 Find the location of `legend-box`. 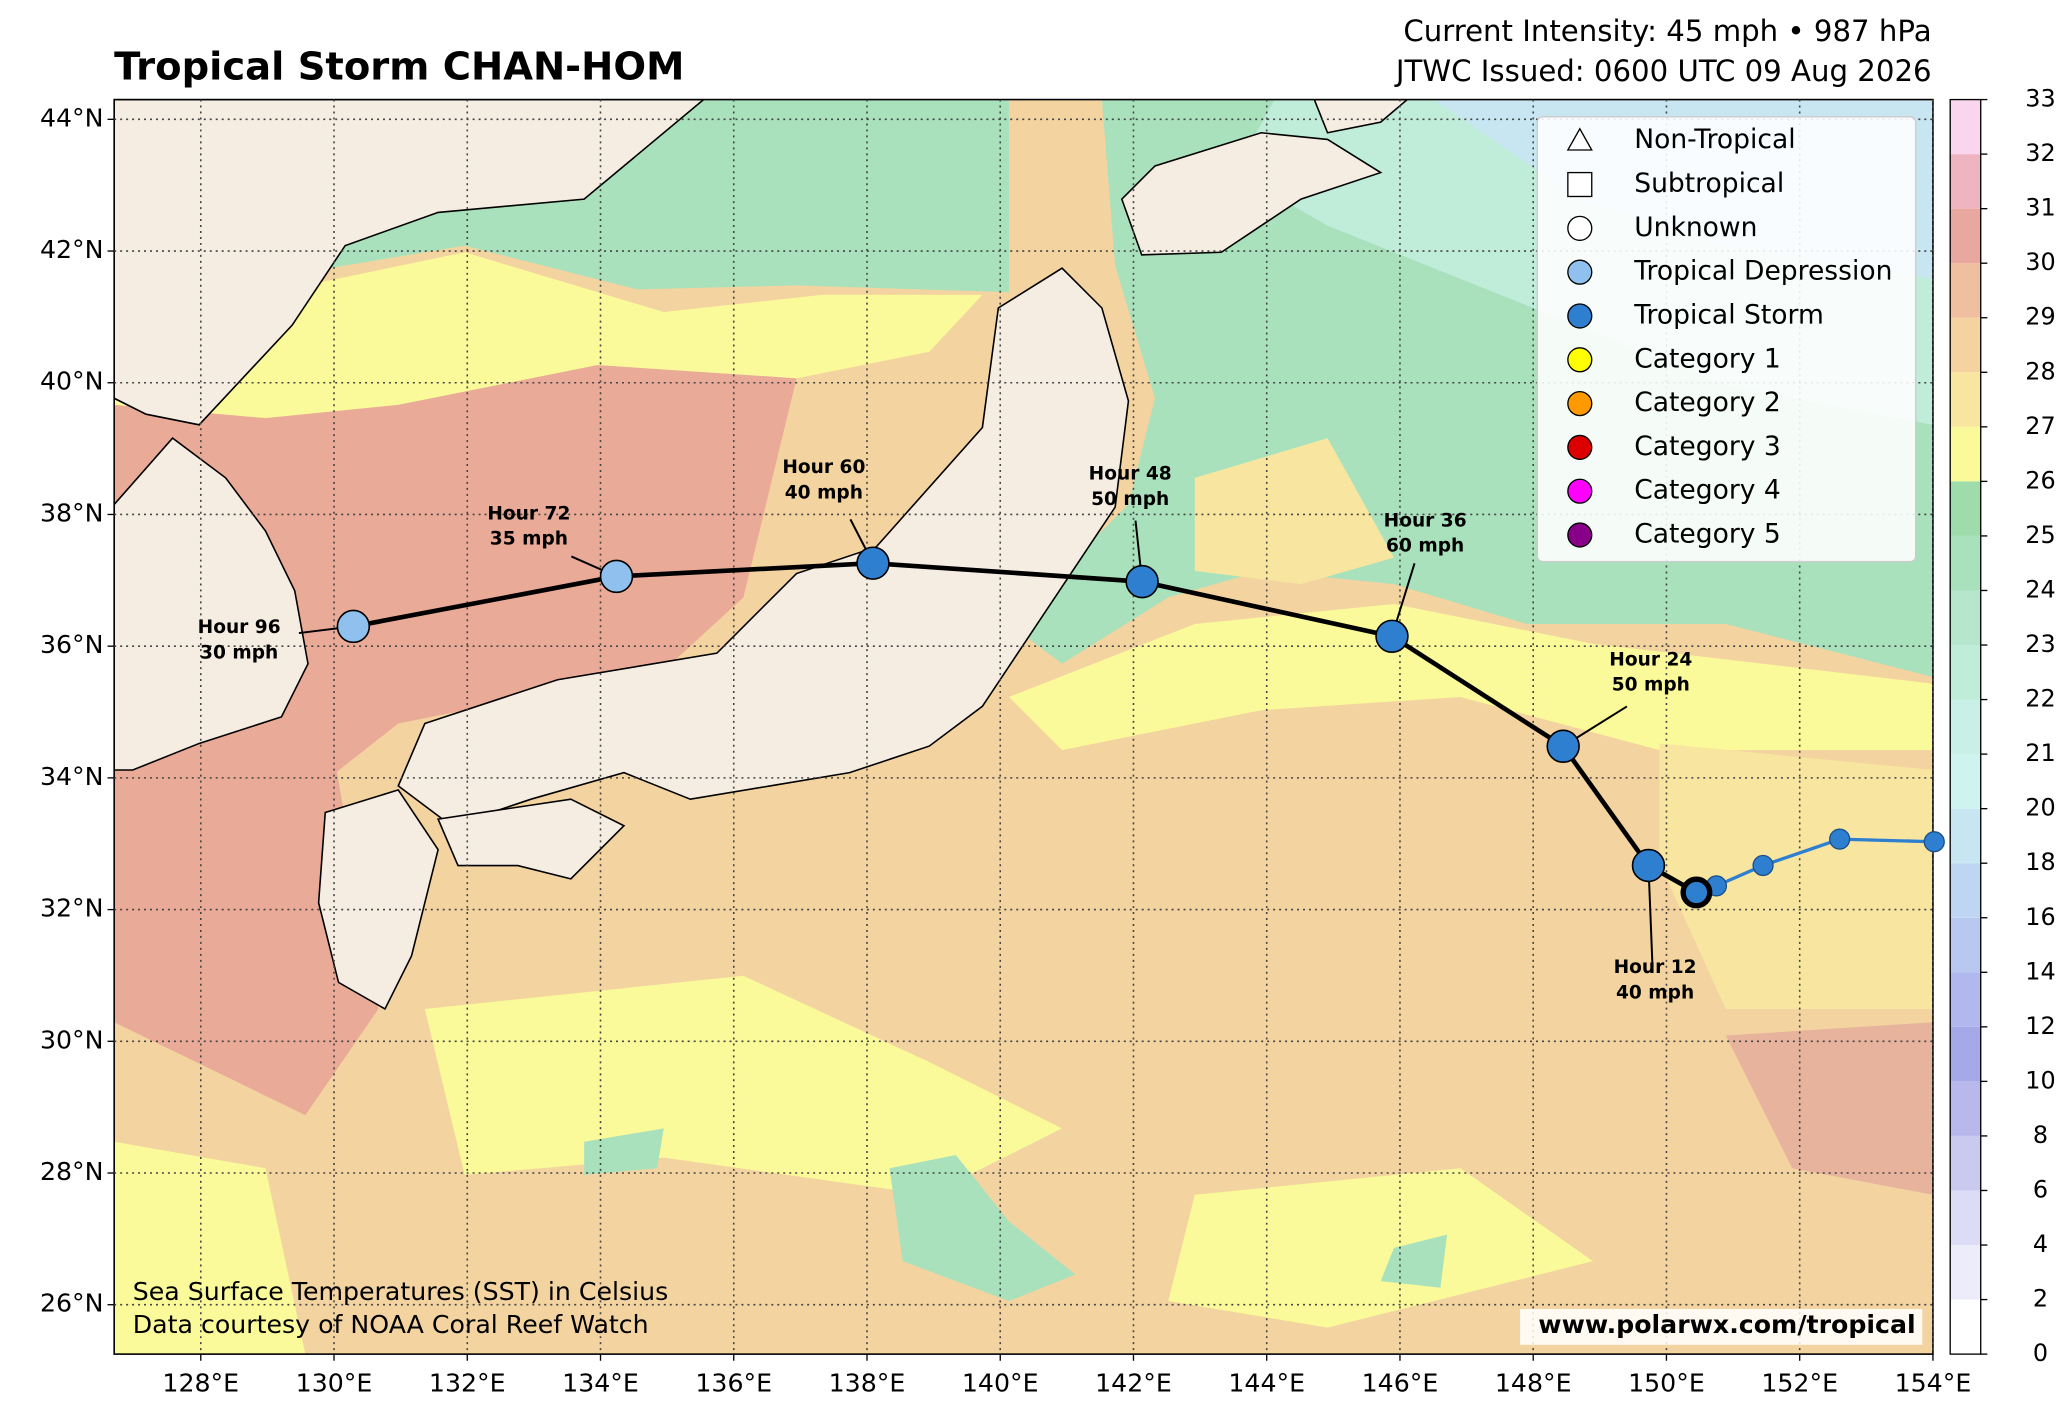

legend-box is located at coordinates (1726, 339).